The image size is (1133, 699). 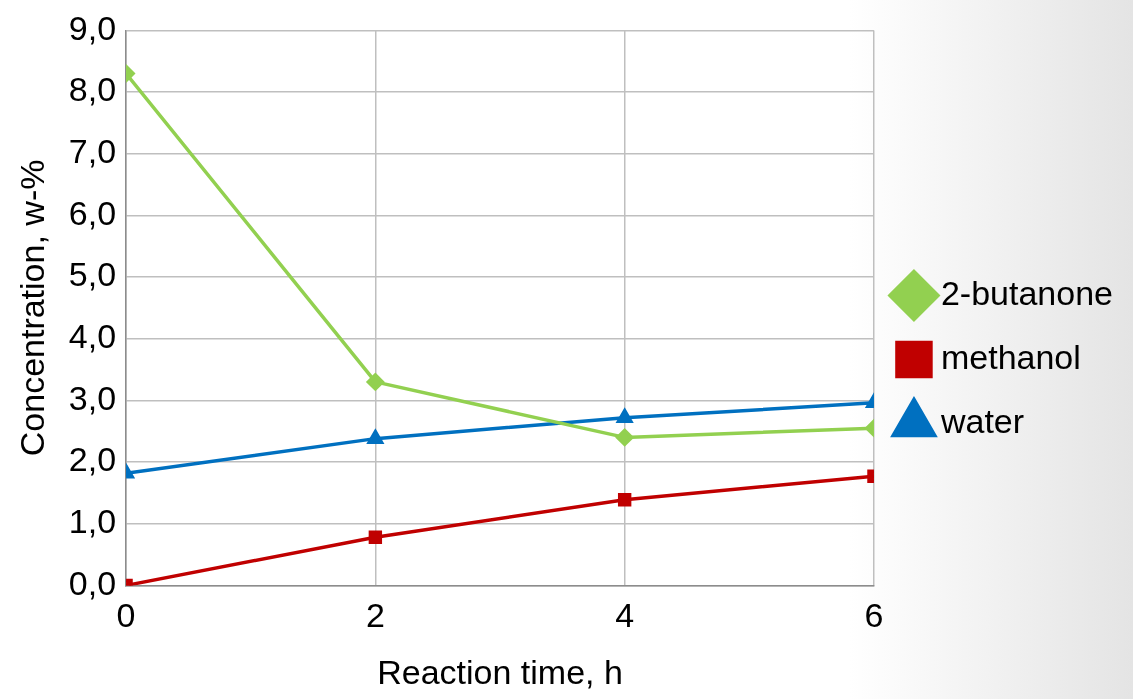 I want to click on x-tick-label: 4, so click(x=625, y=615).